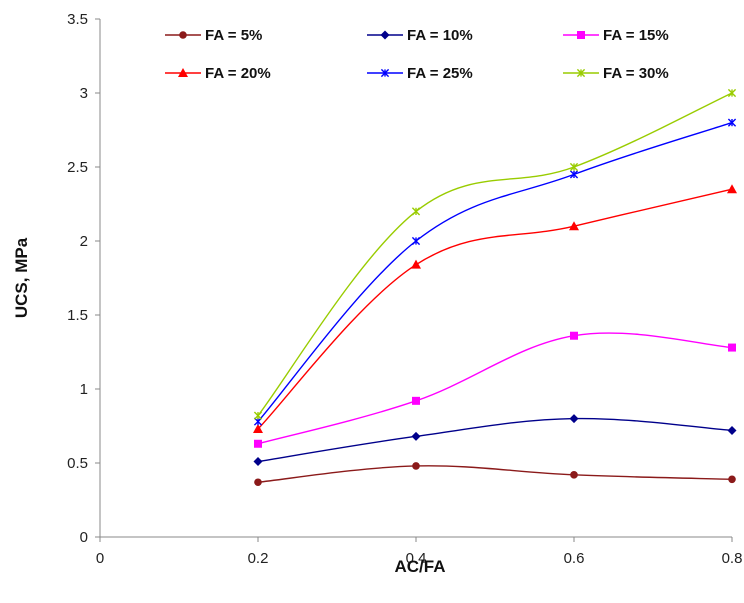  I want to click on legend-item: FA = 20%, so click(218, 73).